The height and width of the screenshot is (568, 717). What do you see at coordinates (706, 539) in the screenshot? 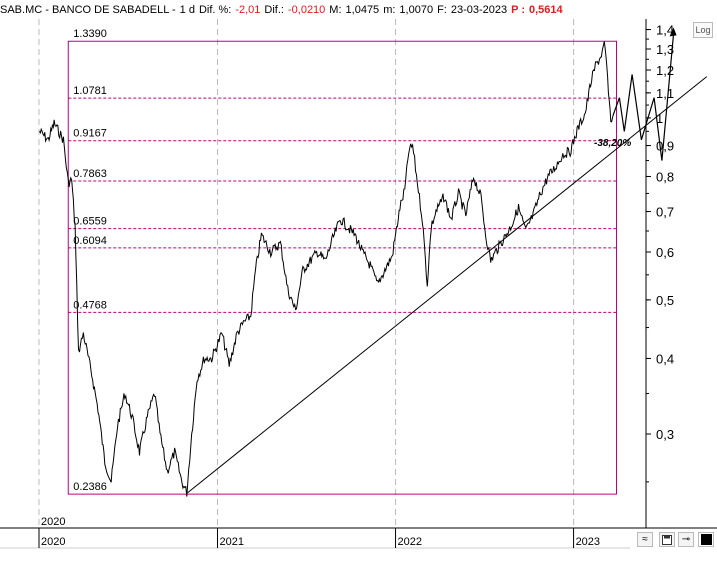
I see `fill-square-icon` at bounding box center [706, 539].